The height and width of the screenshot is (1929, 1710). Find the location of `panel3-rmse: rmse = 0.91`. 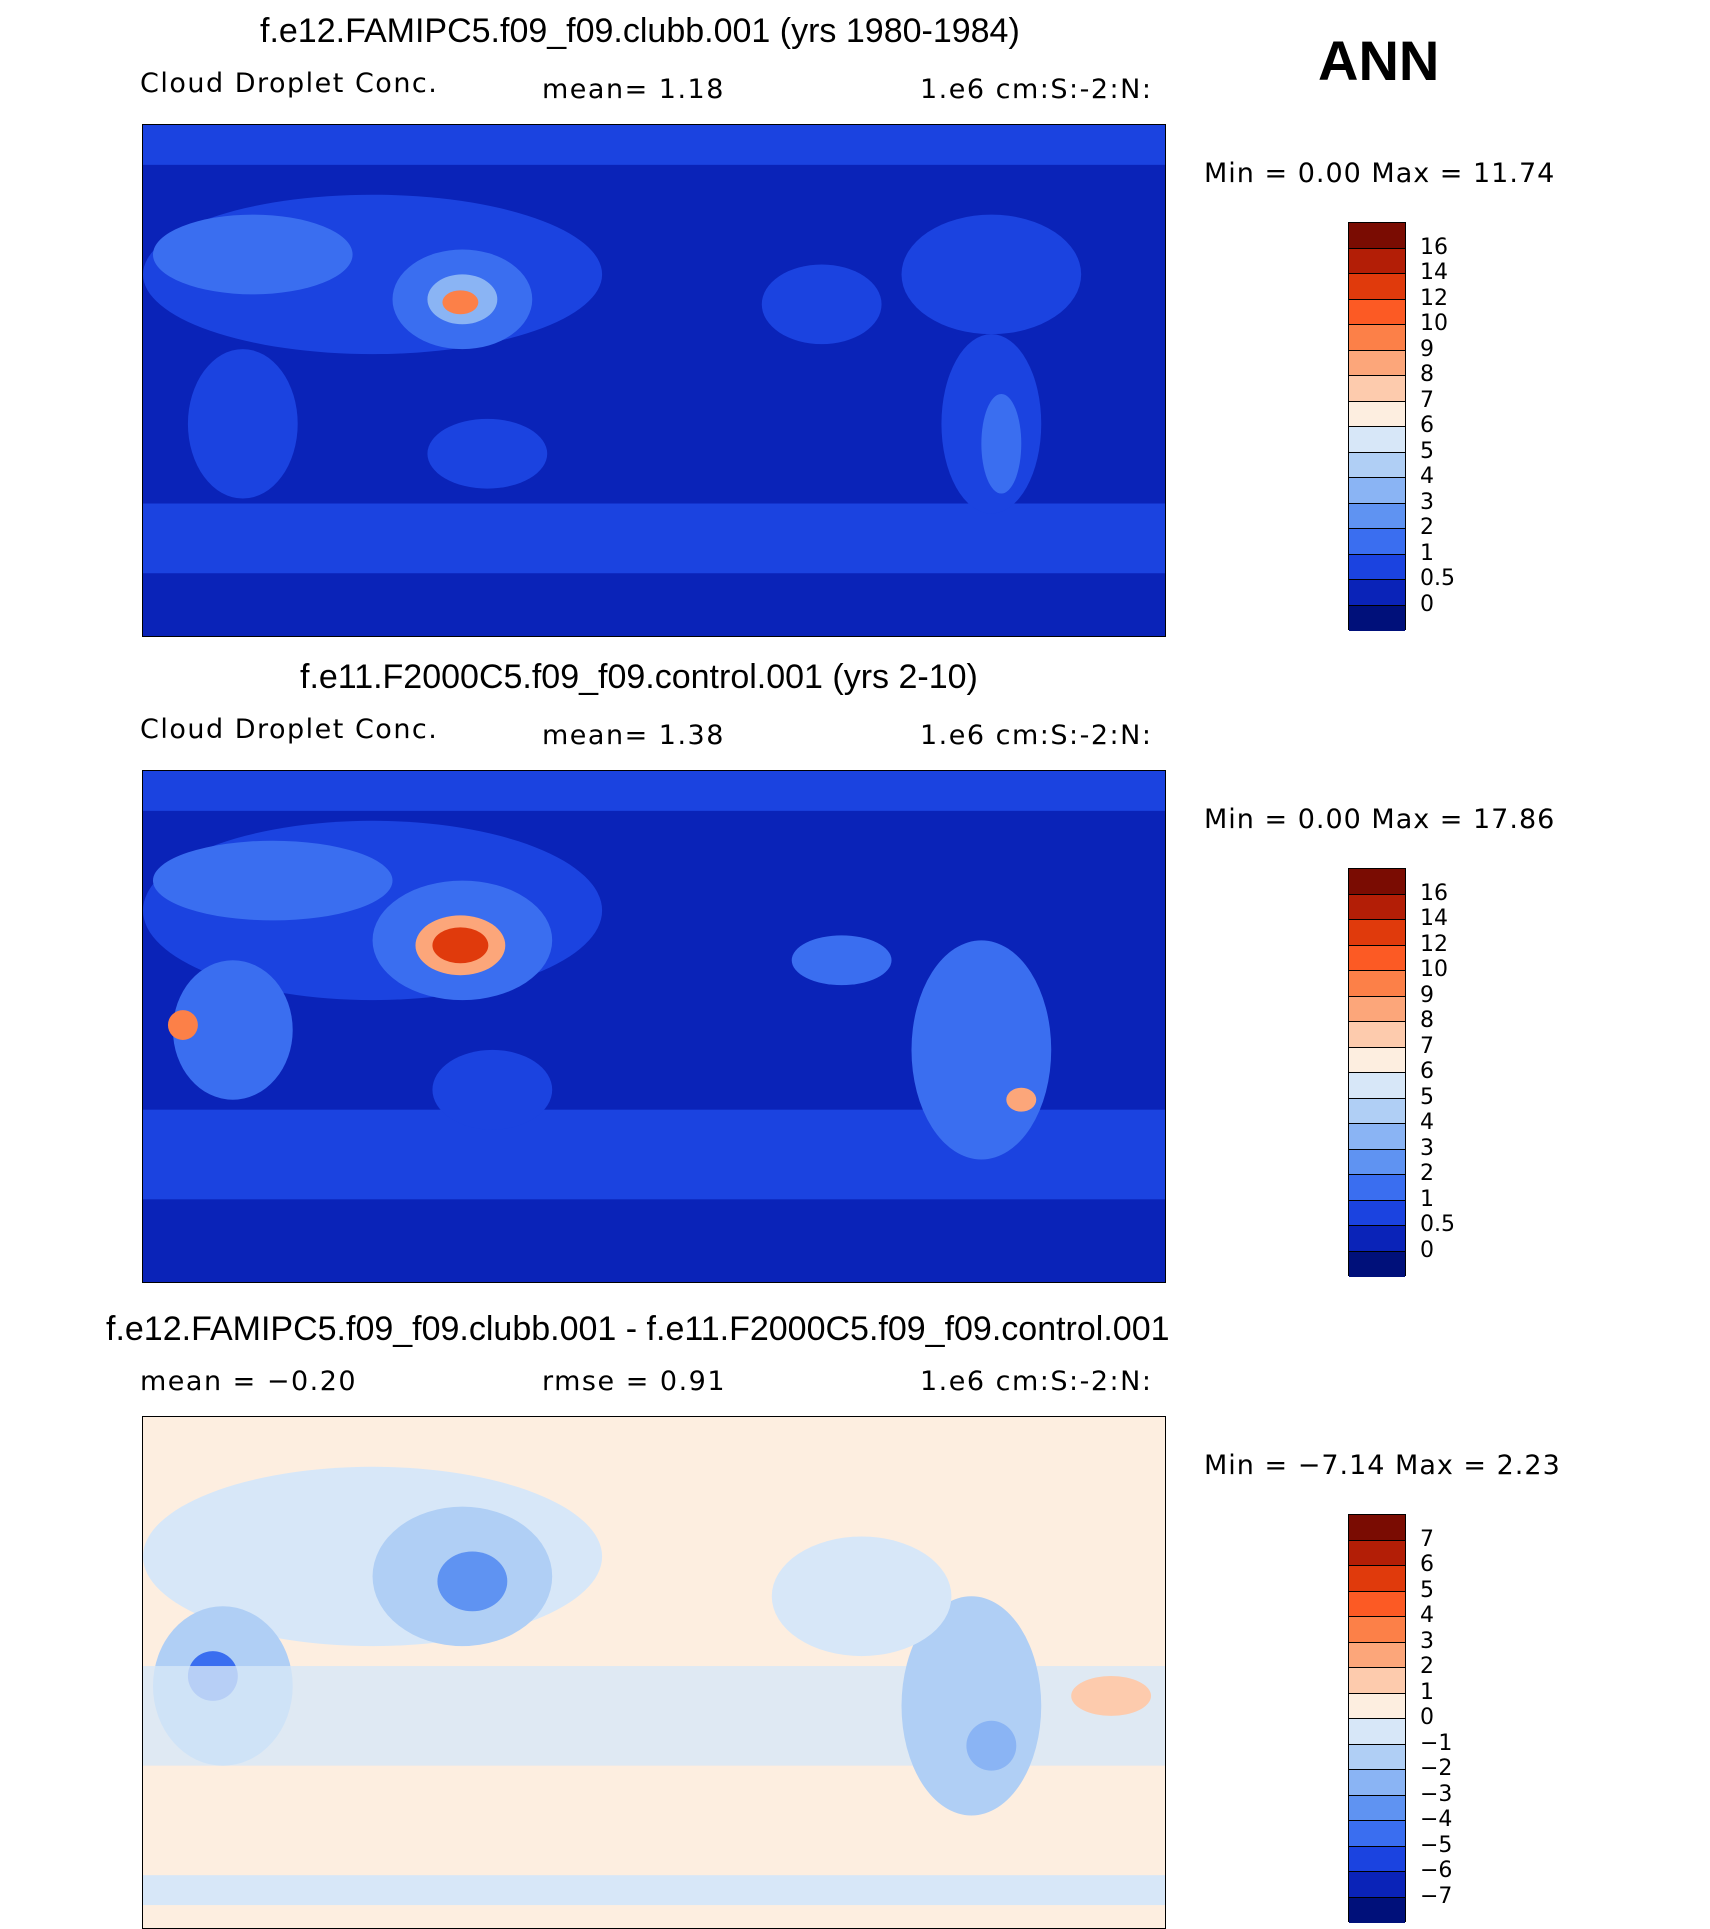

panel3-rmse: rmse = 0.91 is located at coordinates (634, 1381).